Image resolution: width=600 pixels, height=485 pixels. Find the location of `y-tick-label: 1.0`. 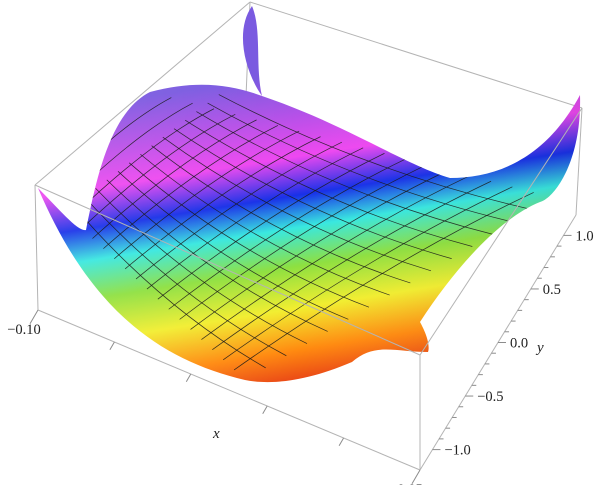

y-tick-label: 1.0 is located at coordinates (585, 236).